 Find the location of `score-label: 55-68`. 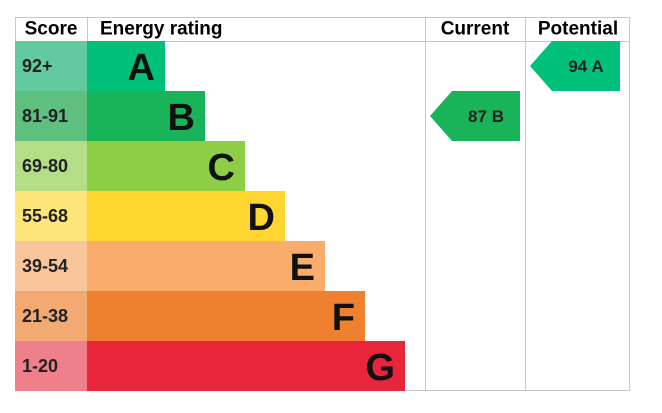

score-label: 55-68 is located at coordinates (45, 216).